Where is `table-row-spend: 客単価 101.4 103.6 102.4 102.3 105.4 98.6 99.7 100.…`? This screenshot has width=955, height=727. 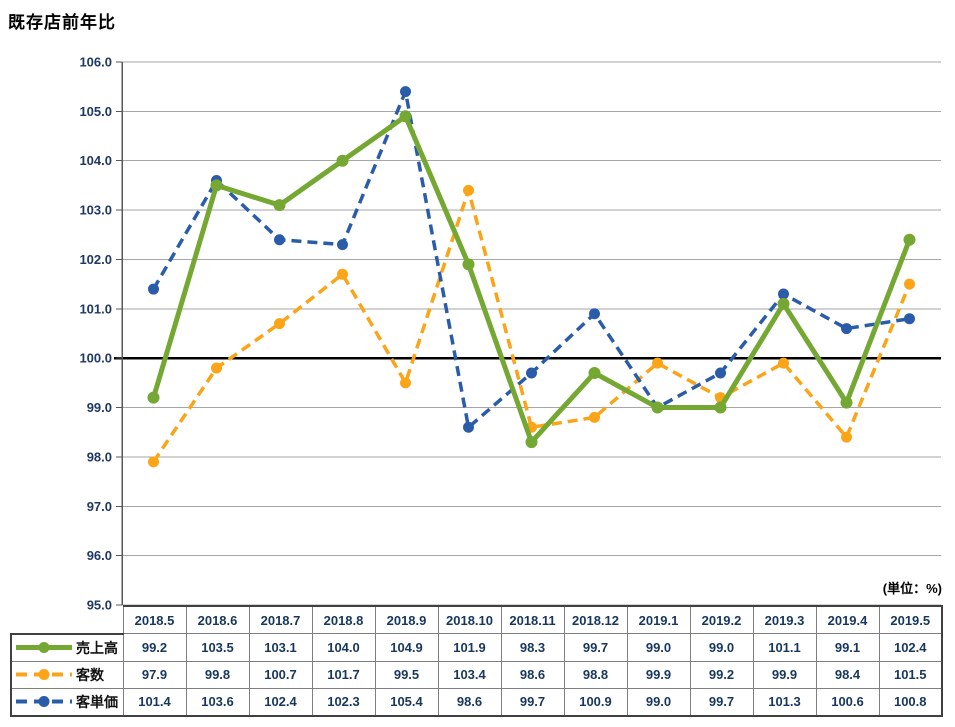 table-row-spend: 客単価 101.4 103.6 102.4 102.3 105.4 98.6 99.7 100.… is located at coordinates (476, 702).